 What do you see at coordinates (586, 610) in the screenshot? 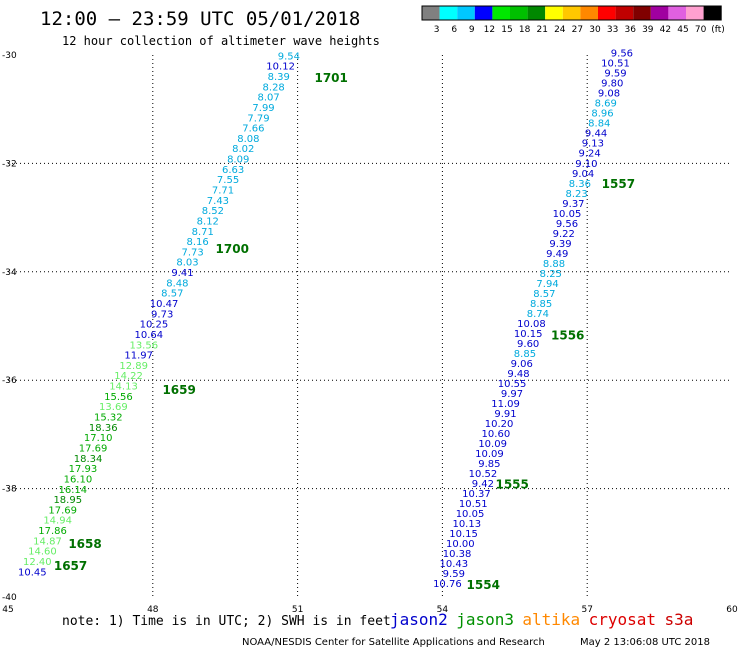
I see `x-tick-label: 57` at bounding box center [586, 610].